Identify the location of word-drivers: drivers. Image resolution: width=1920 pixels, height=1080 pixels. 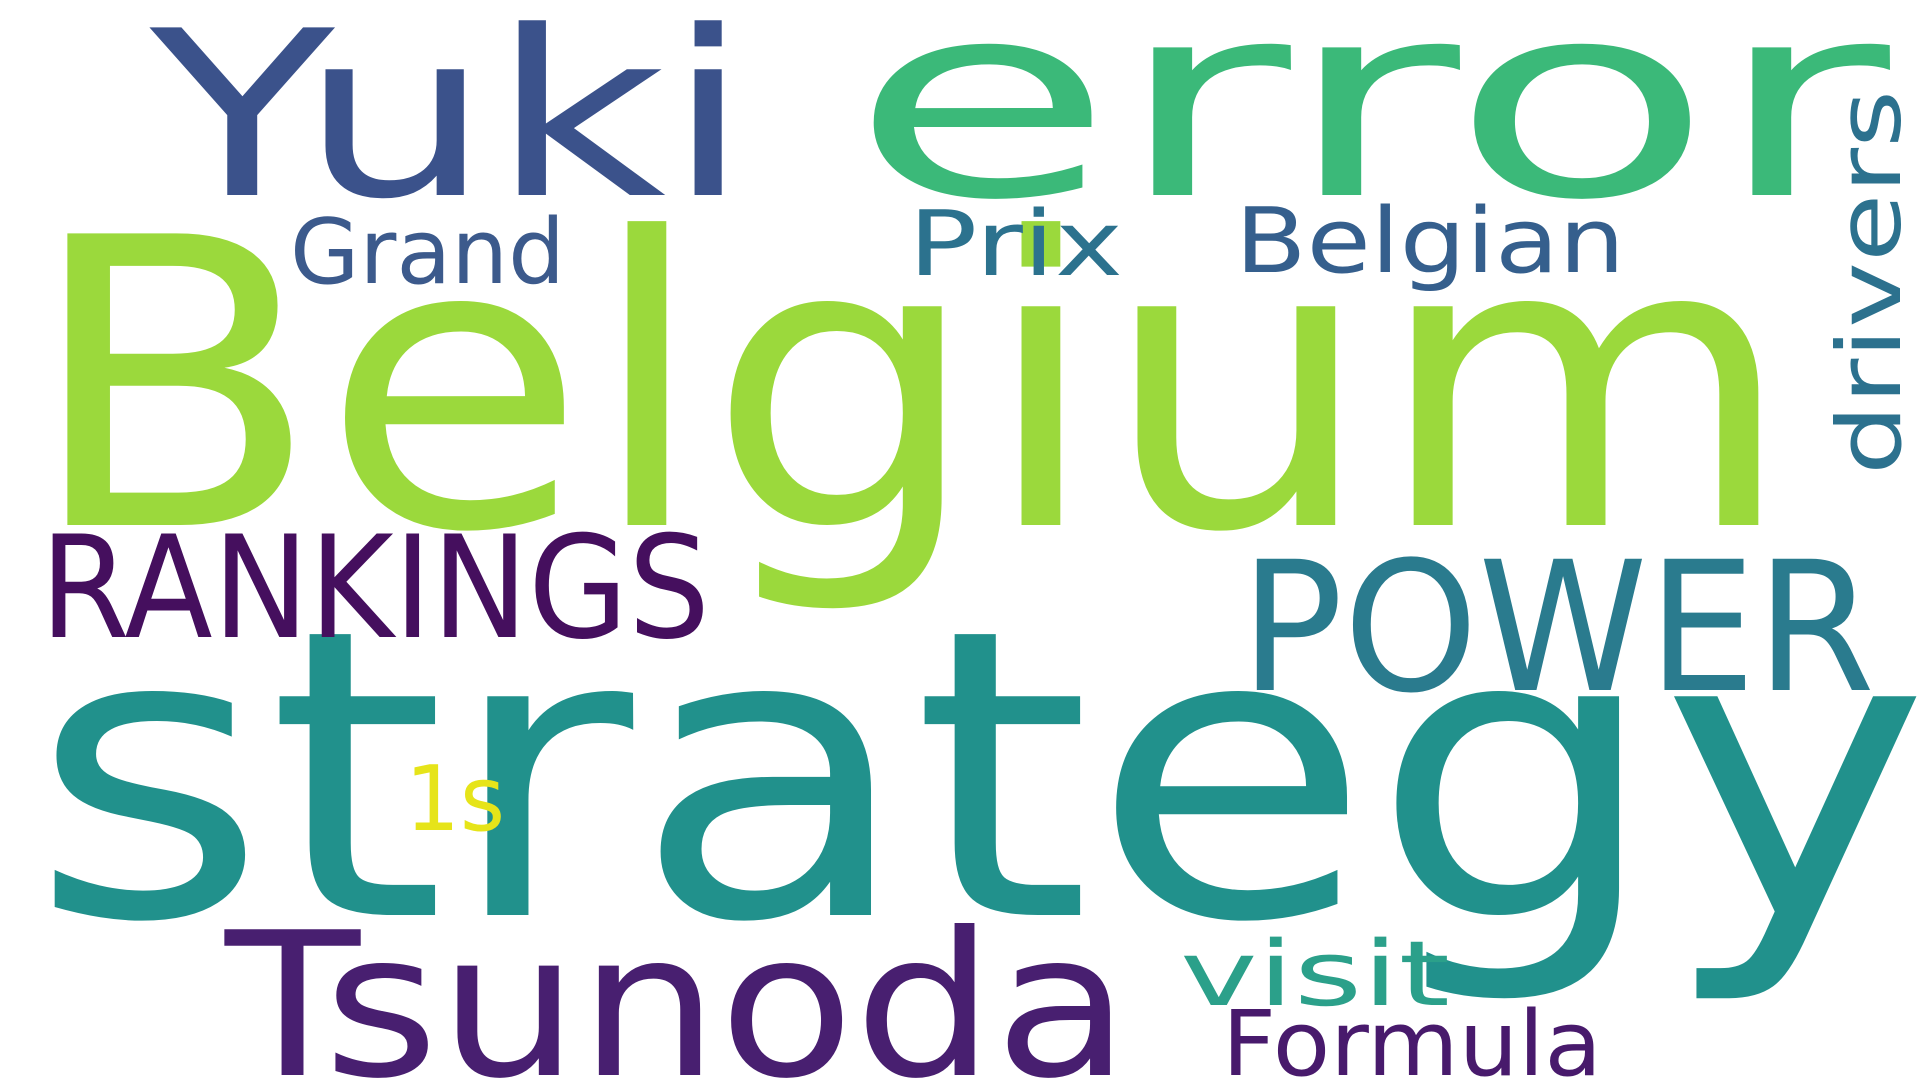
(1869, 282).